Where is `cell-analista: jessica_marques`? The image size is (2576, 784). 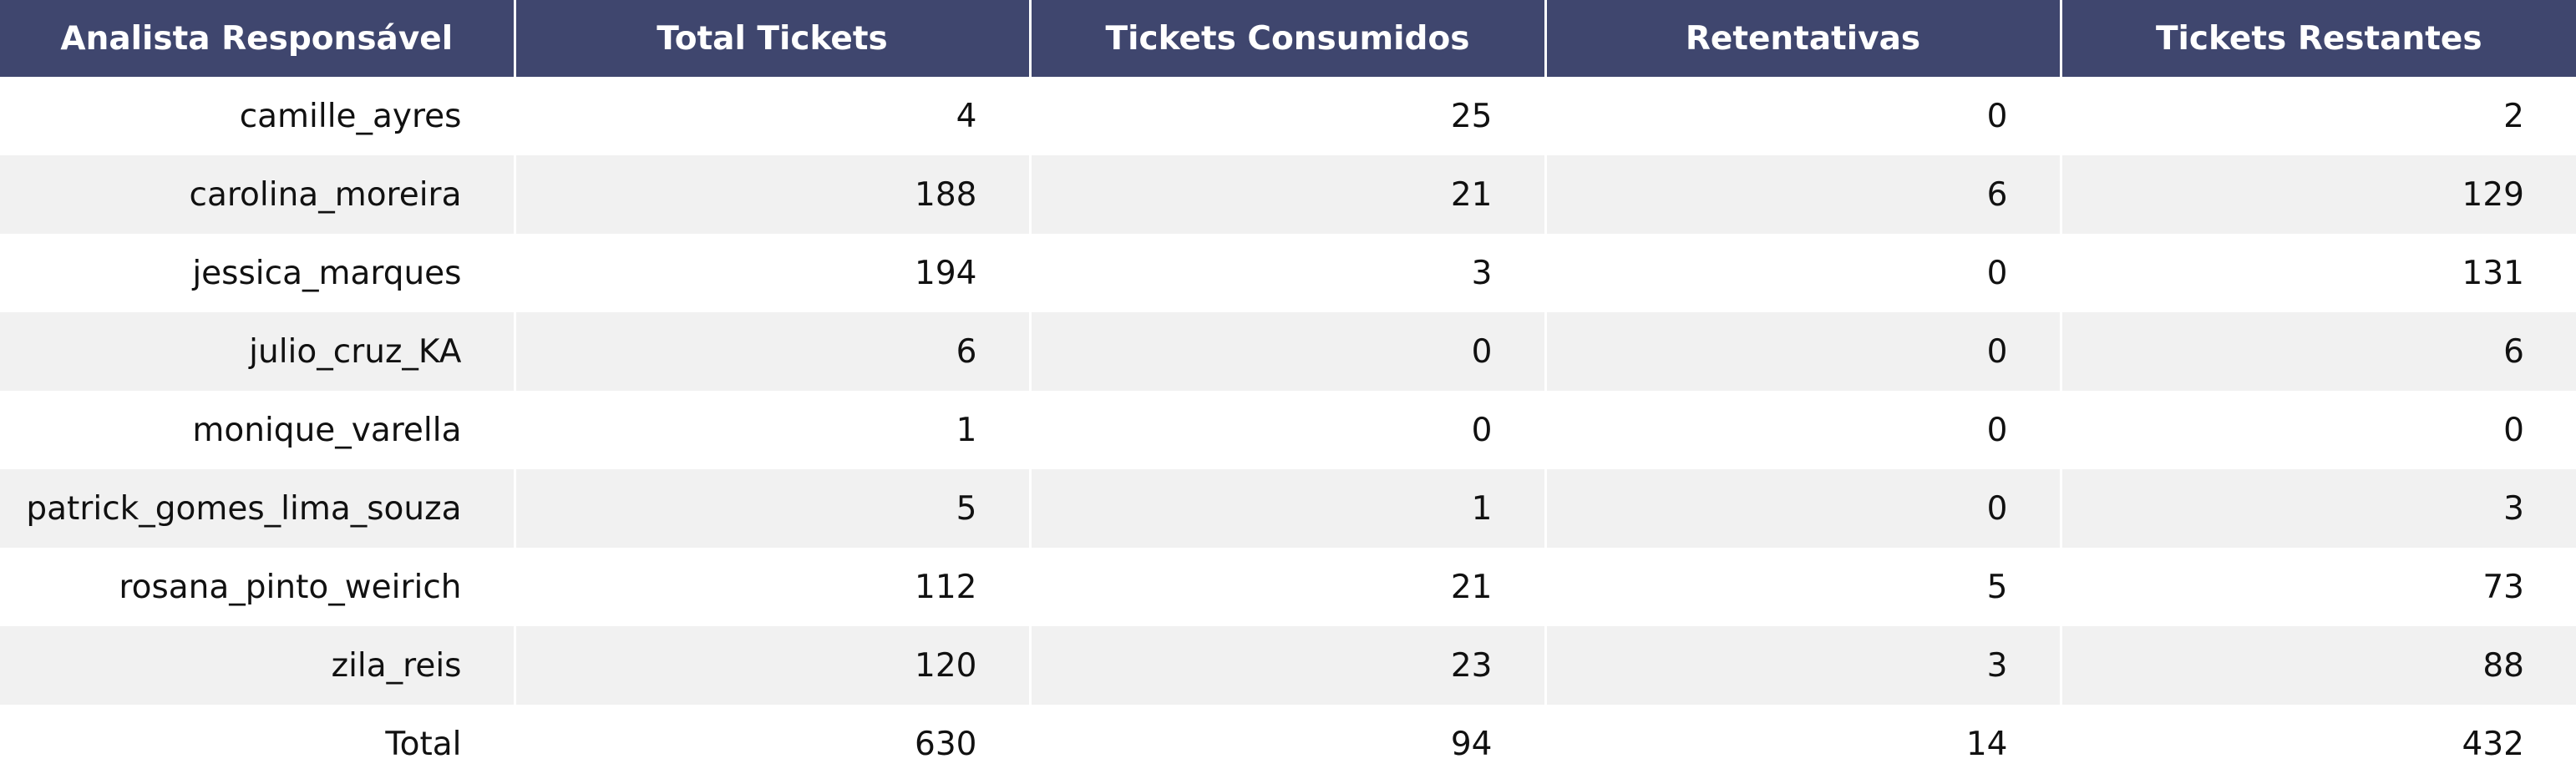
cell-analista: jessica_marques is located at coordinates (258, 273).